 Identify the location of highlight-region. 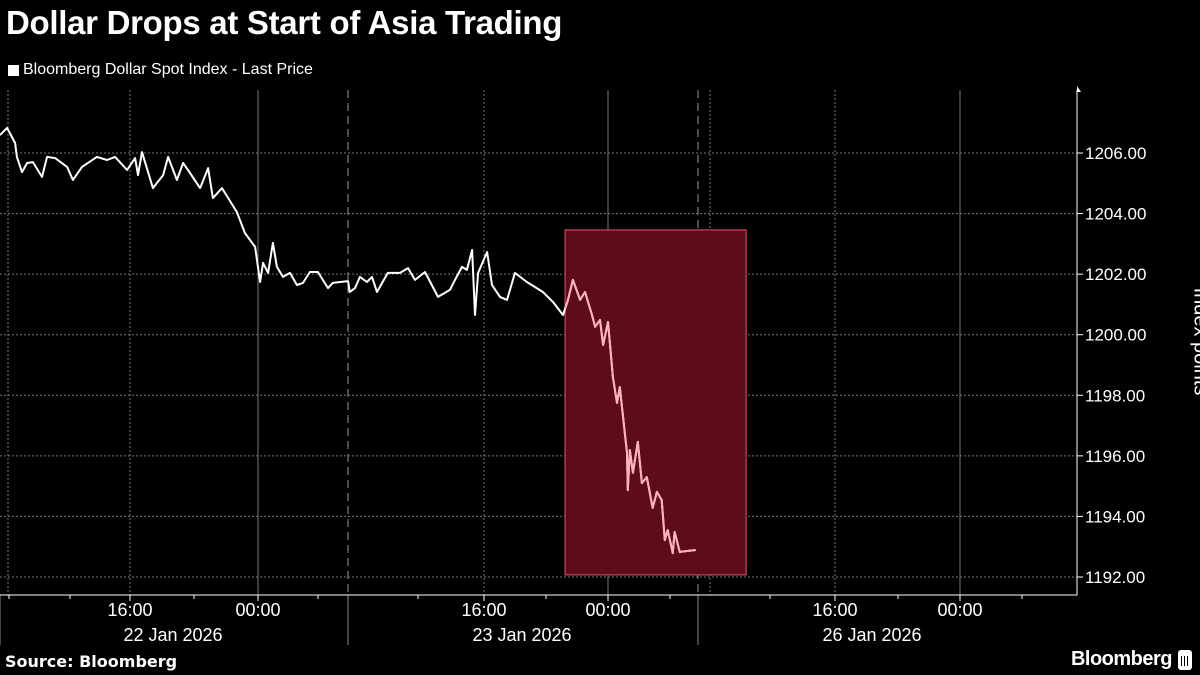
(655, 402).